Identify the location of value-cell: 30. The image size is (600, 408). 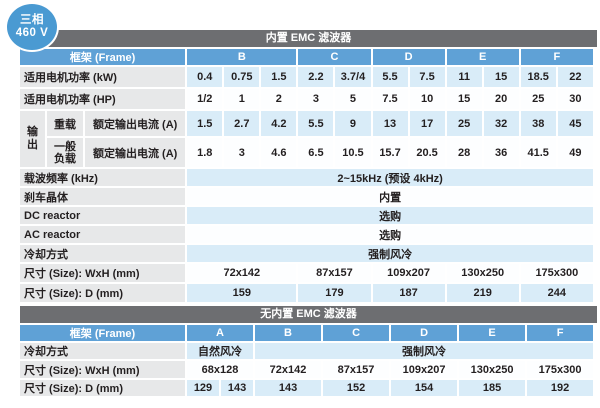
(575, 99).